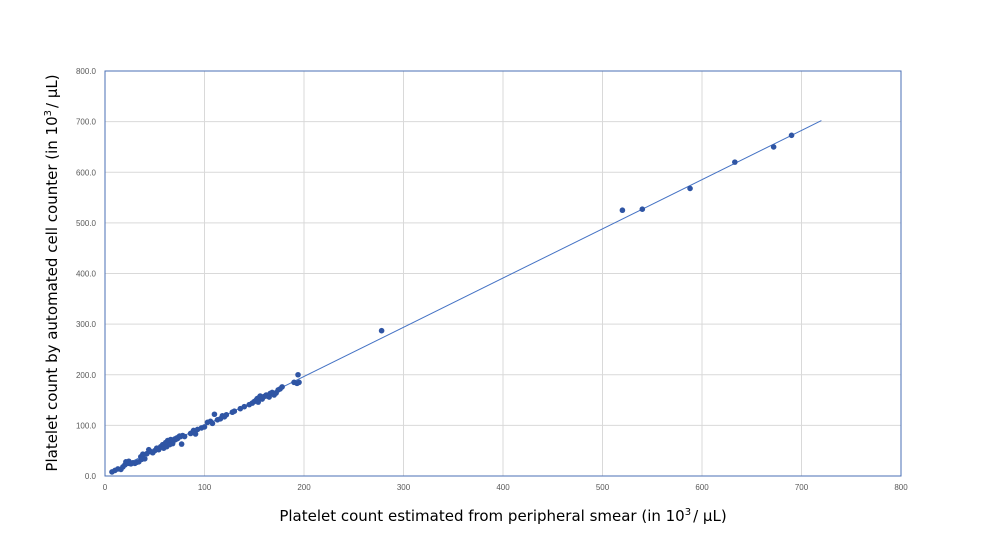  I want to click on y-tick-label: 0.0, so click(91, 476).